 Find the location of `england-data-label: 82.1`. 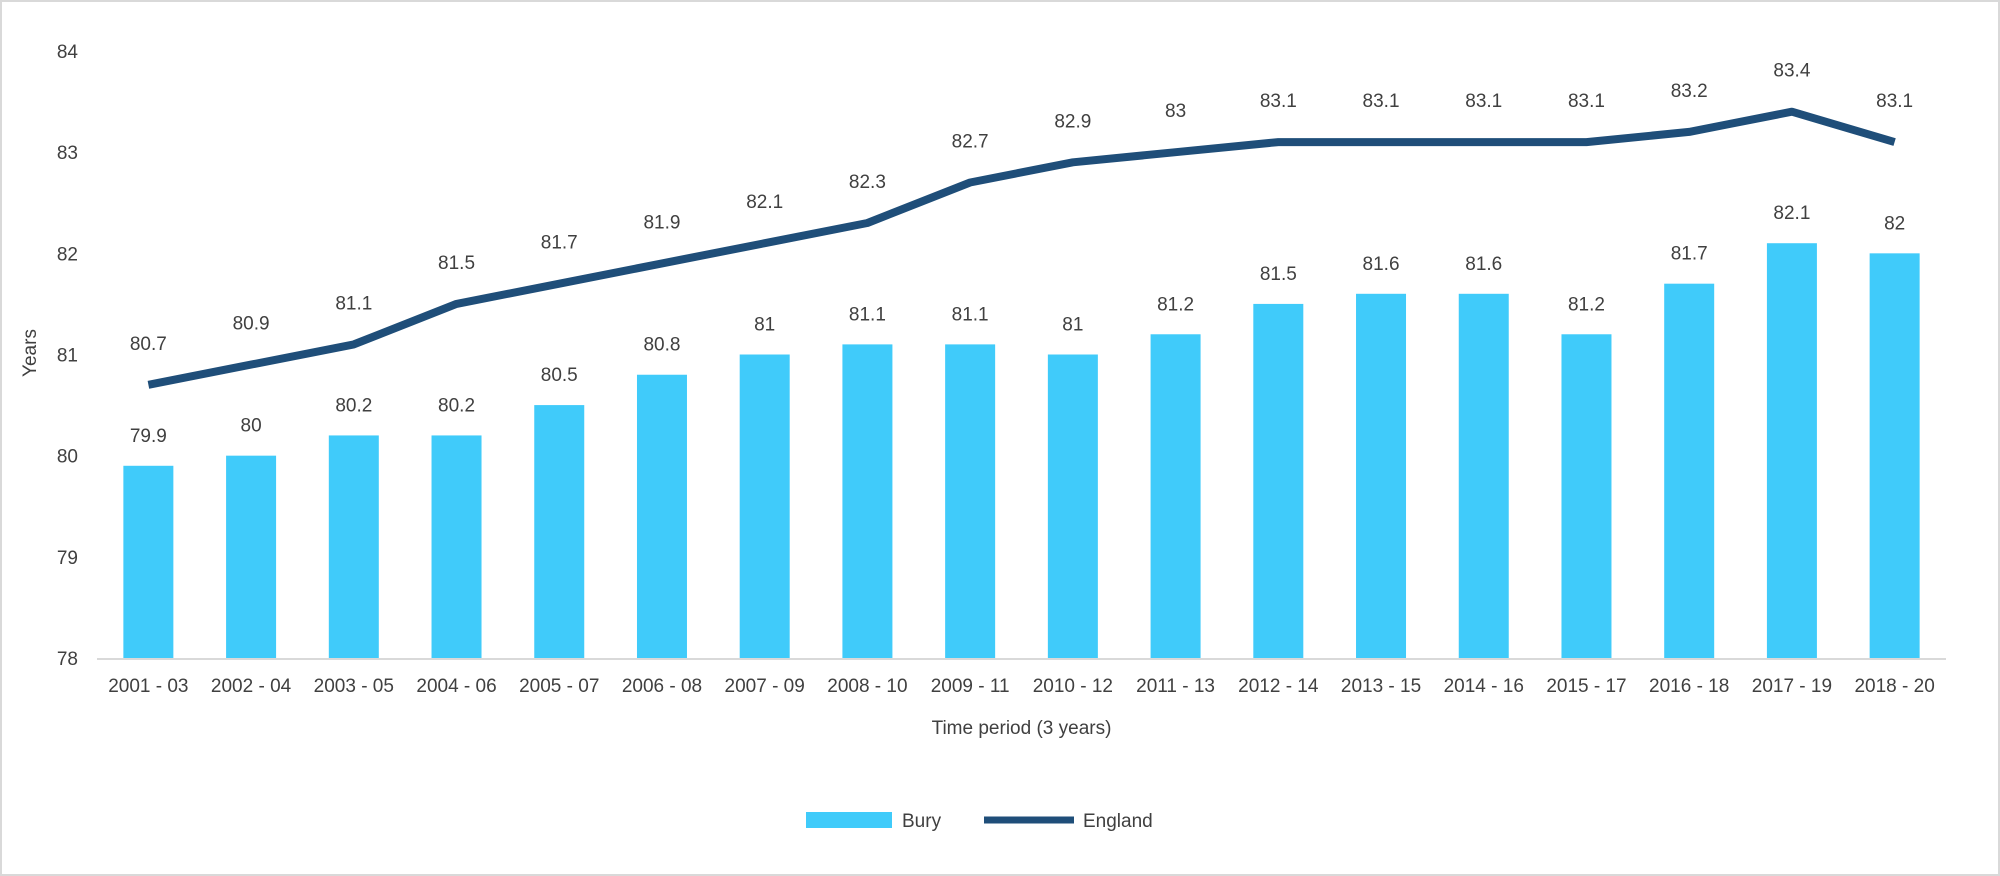

england-data-label: 82.1 is located at coordinates (764, 202).